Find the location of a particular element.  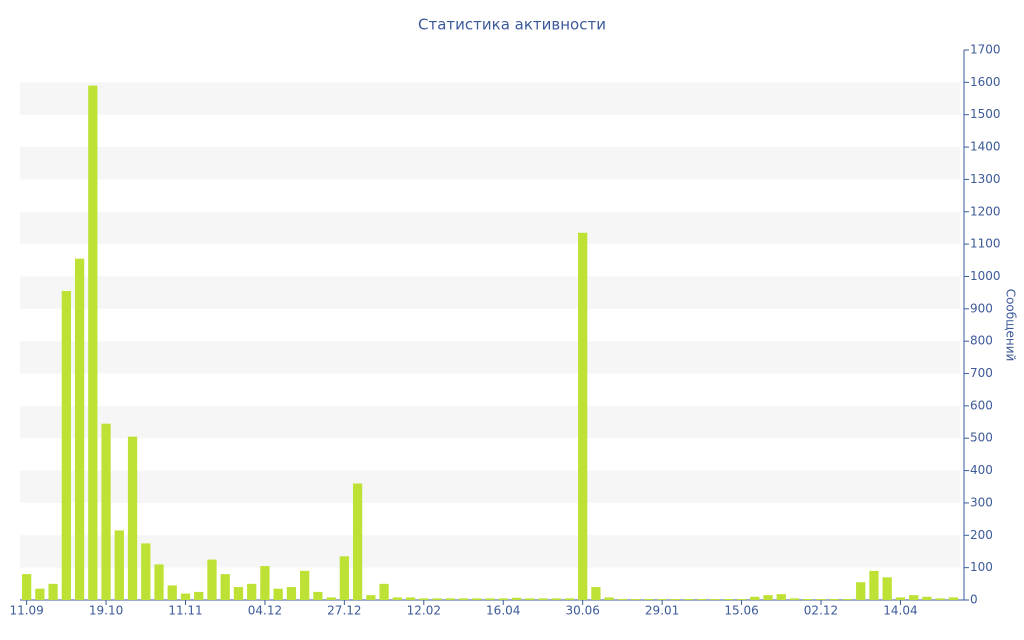

y-tick-label: 800 is located at coordinates (981, 341).